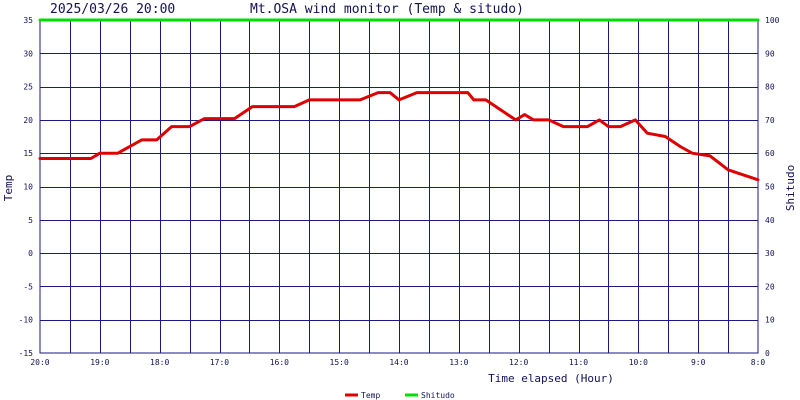  I want to click on y2-tick-label: 70, so click(770, 120).